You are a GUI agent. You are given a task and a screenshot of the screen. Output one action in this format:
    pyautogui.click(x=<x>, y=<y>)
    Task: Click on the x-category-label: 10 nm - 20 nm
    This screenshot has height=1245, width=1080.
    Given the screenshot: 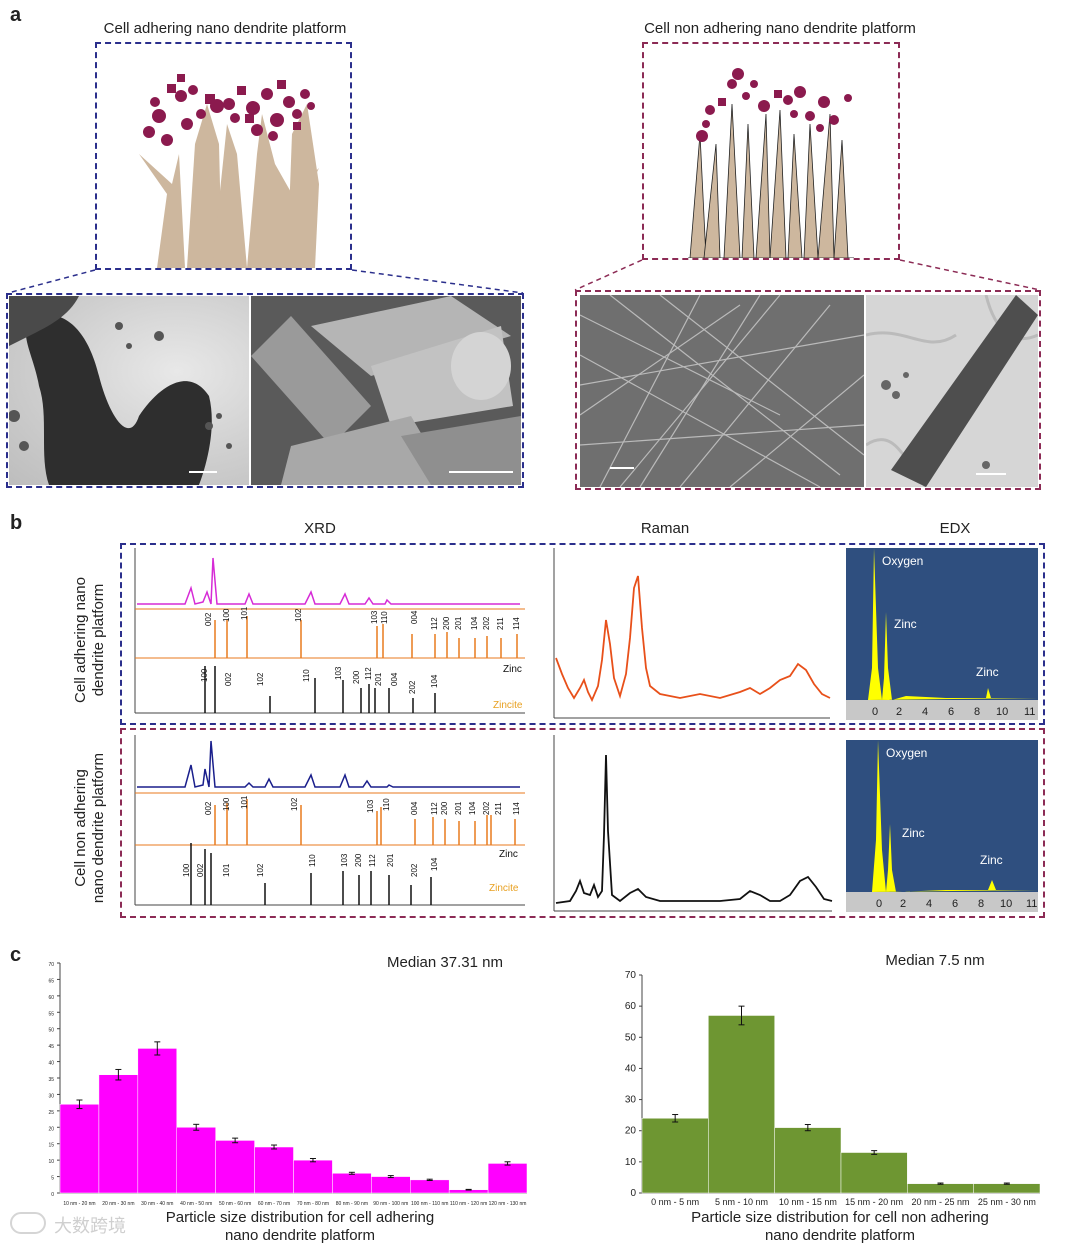 What is the action you would take?
    pyautogui.click(x=79, y=1203)
    